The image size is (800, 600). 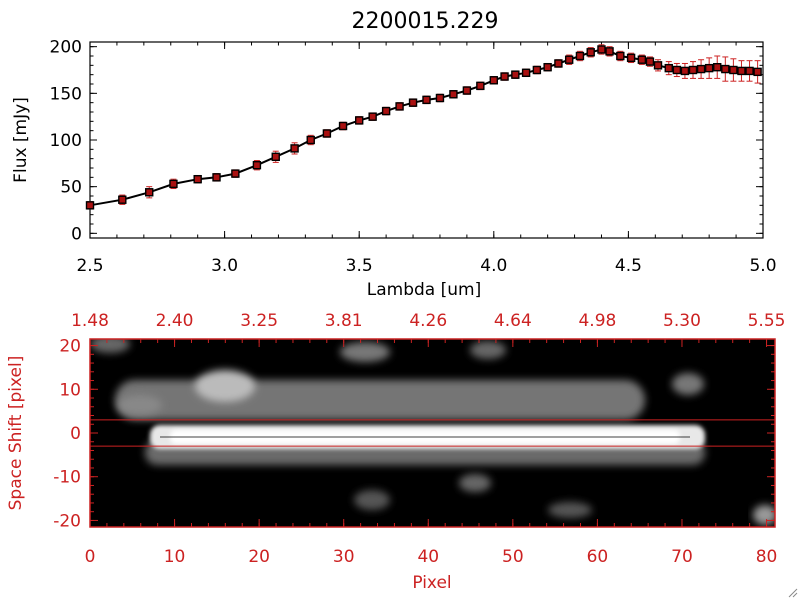 I want to click on image-top-wavelength-label: 5.30, so click(x=682, y=321).